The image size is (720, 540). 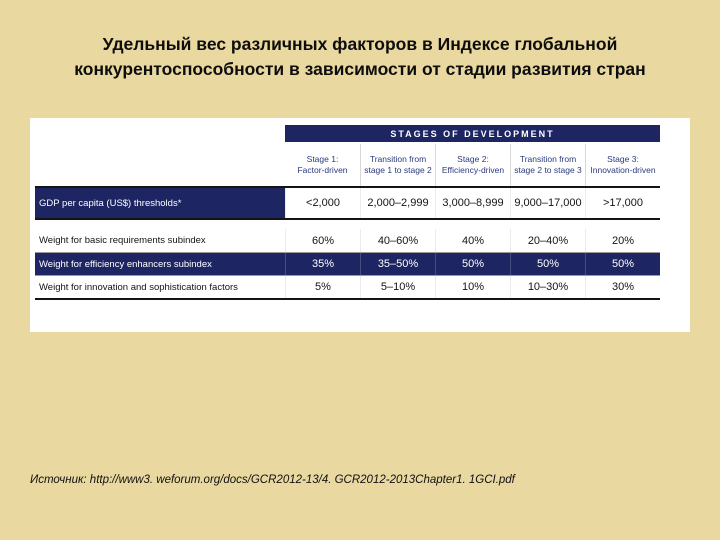 What do you see at coordinates (398, 170) in the screenshot?
I see `column-header-line: stage 1 to stage 2` at bounding box center [398, 170].